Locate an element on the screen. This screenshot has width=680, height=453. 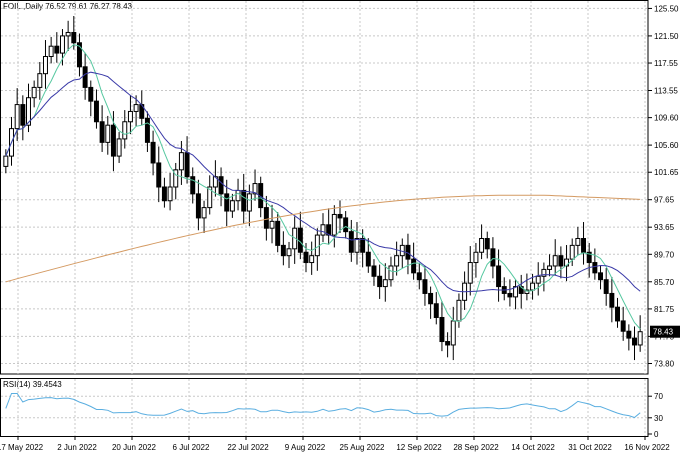
x-tick-label: 28 Sep 2022 is located at coordinates (476, 447).